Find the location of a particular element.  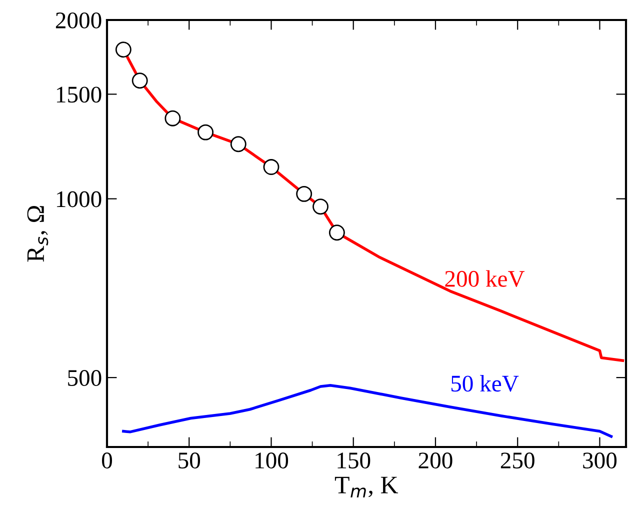

x-tick-label: 50 is located at coordinates (189, 460).